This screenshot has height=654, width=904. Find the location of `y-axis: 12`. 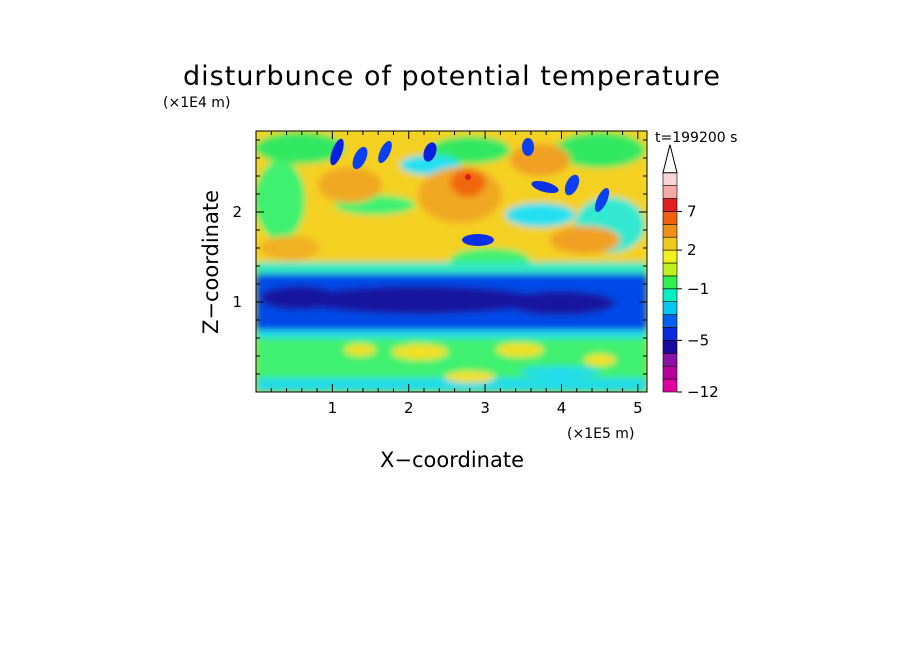

y-axis: 12 is located at coordinates (237, 257).